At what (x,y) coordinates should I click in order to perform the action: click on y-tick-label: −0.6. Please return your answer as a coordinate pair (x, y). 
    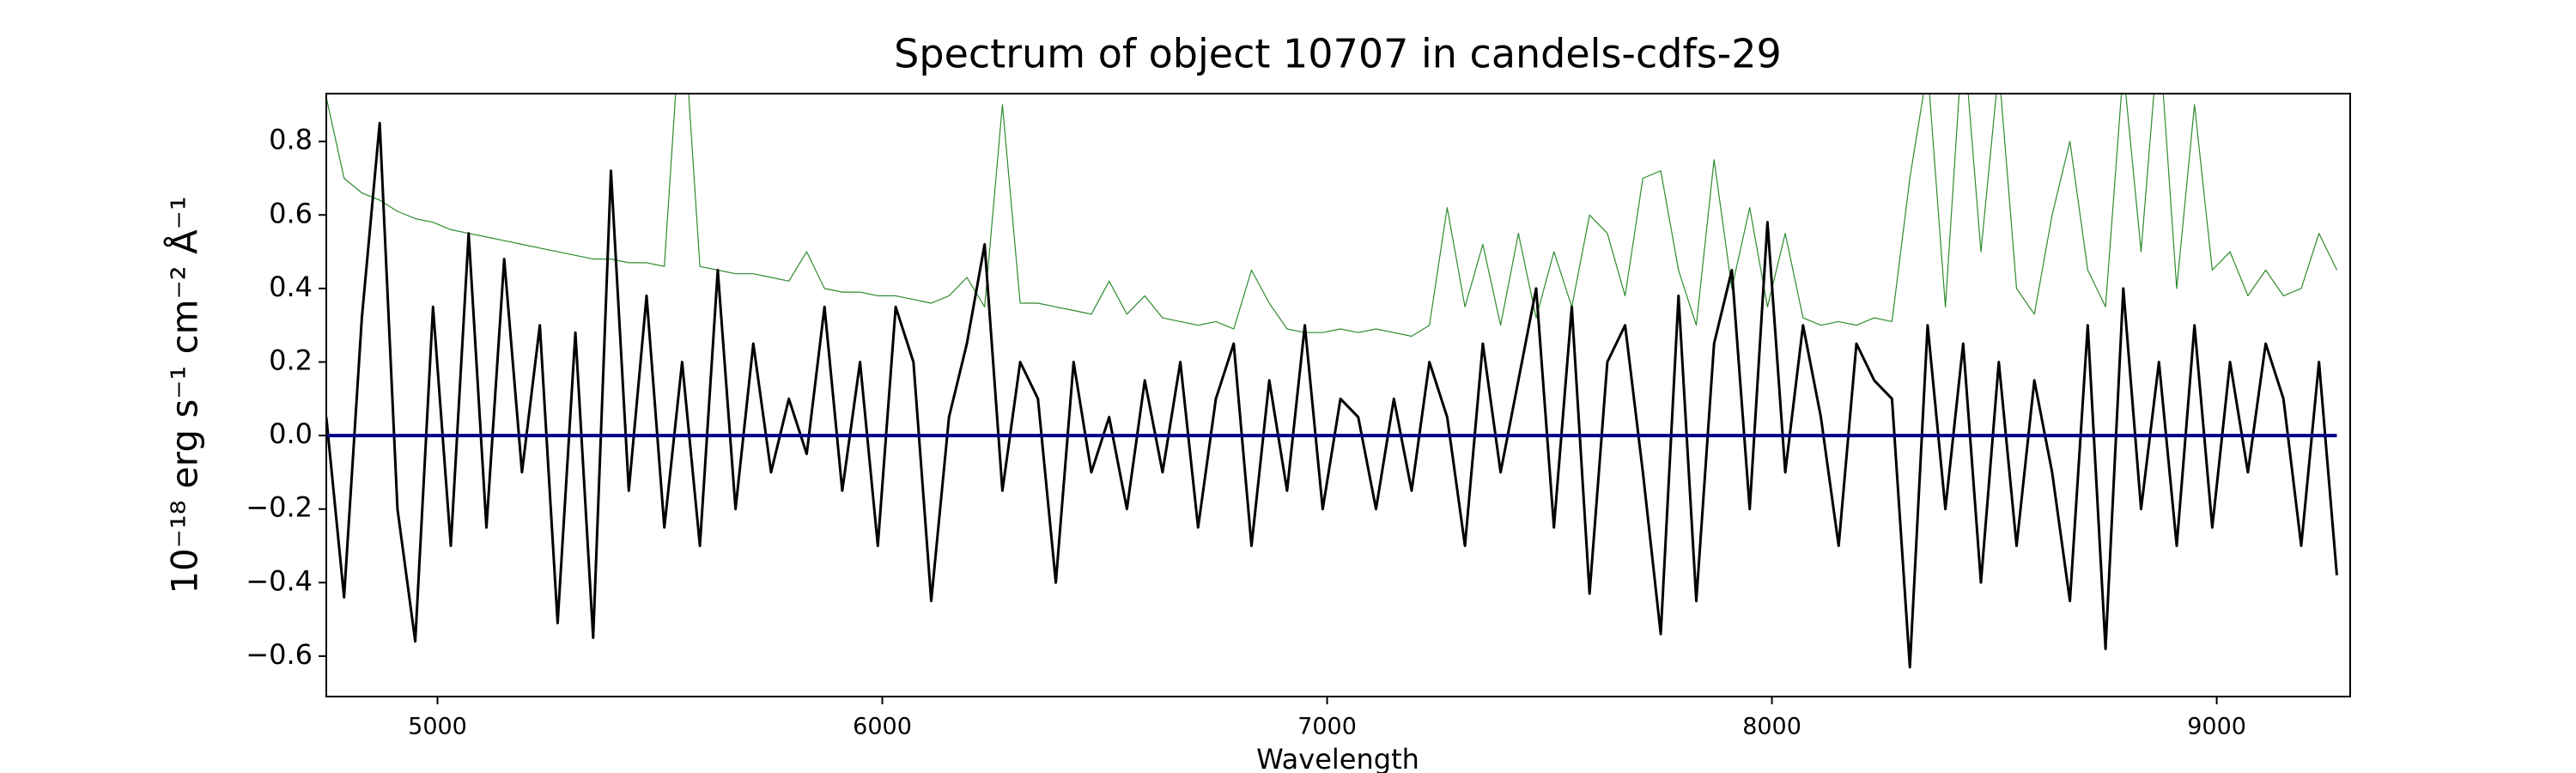
    Looking at the image, I should click on (280, 654).